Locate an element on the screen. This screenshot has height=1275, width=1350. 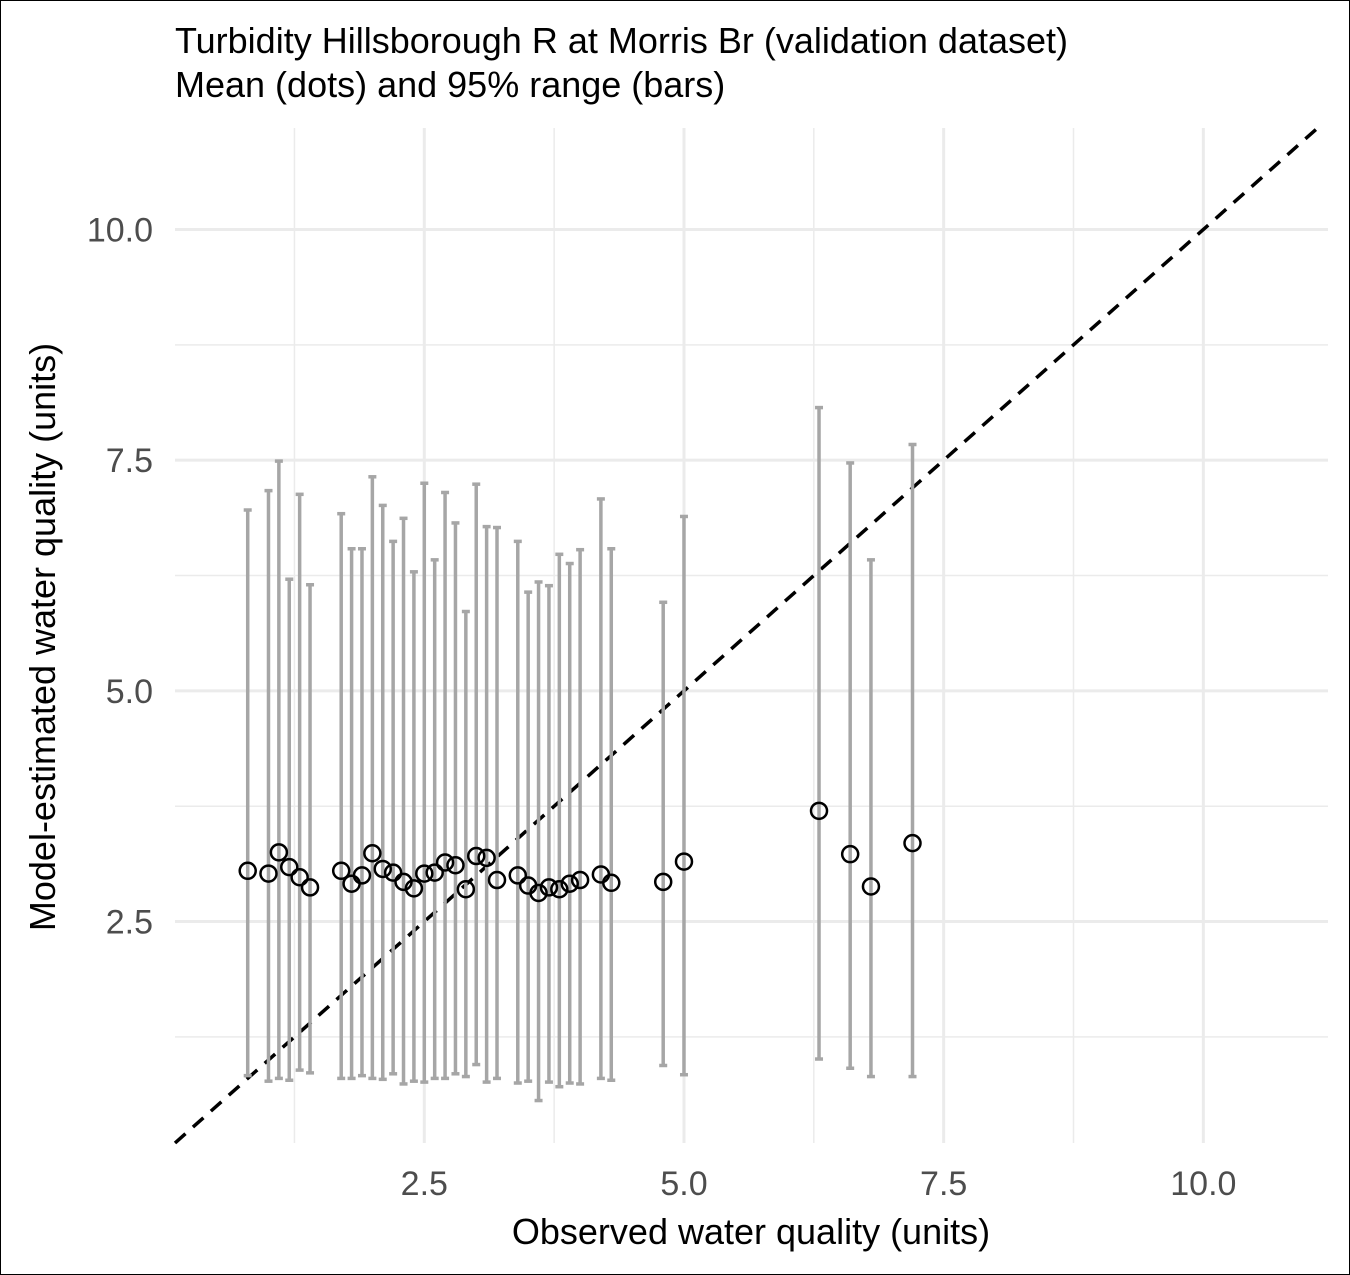
y-axis-title: Model-estimated water quality (units) is located at coordinates (42, 637).